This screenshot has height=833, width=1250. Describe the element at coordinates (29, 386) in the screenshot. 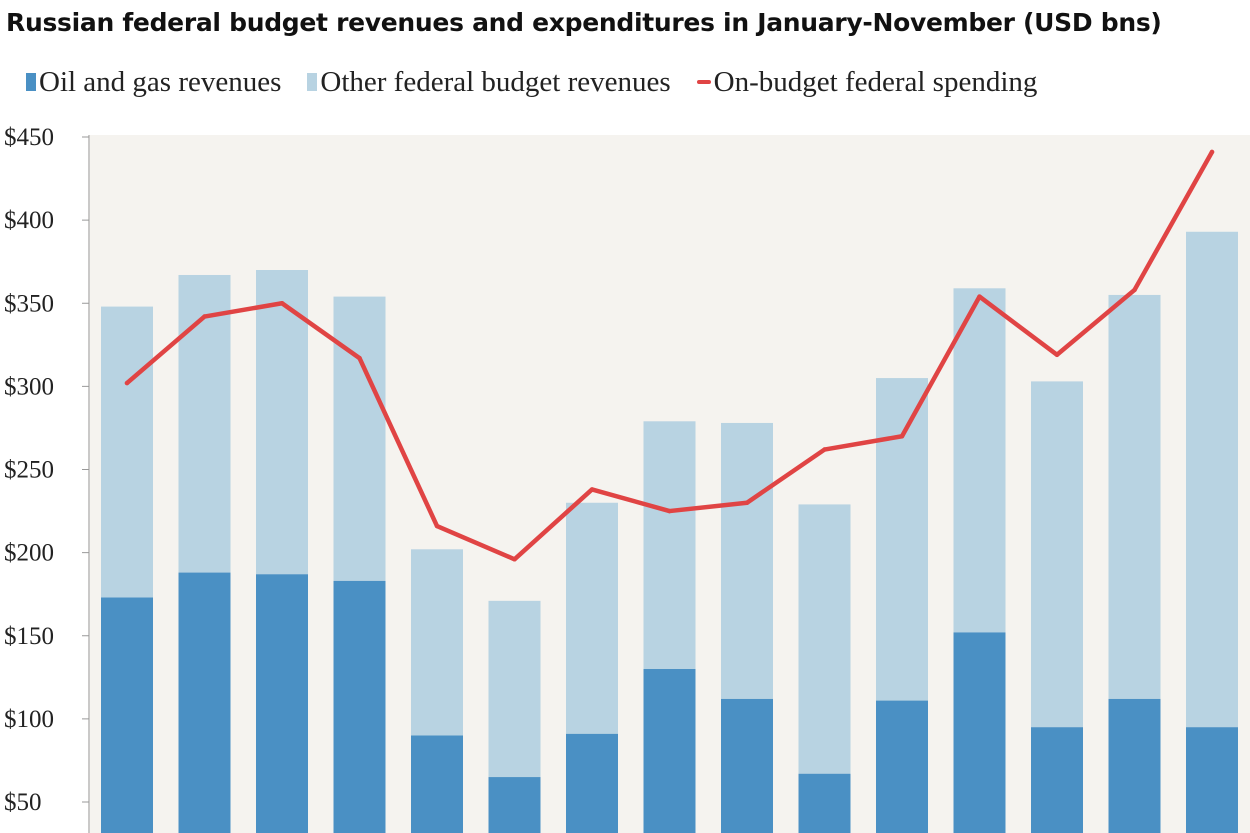

I see `y-tick-label-300: $300` at that location.